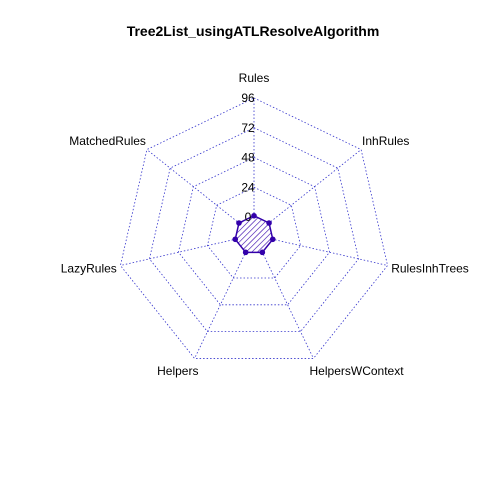  What do you see at coordinates (89, 269) in the screenshot?
I see `axis-label-LazyRules: LazyRules` at bounding box center [89, 269].